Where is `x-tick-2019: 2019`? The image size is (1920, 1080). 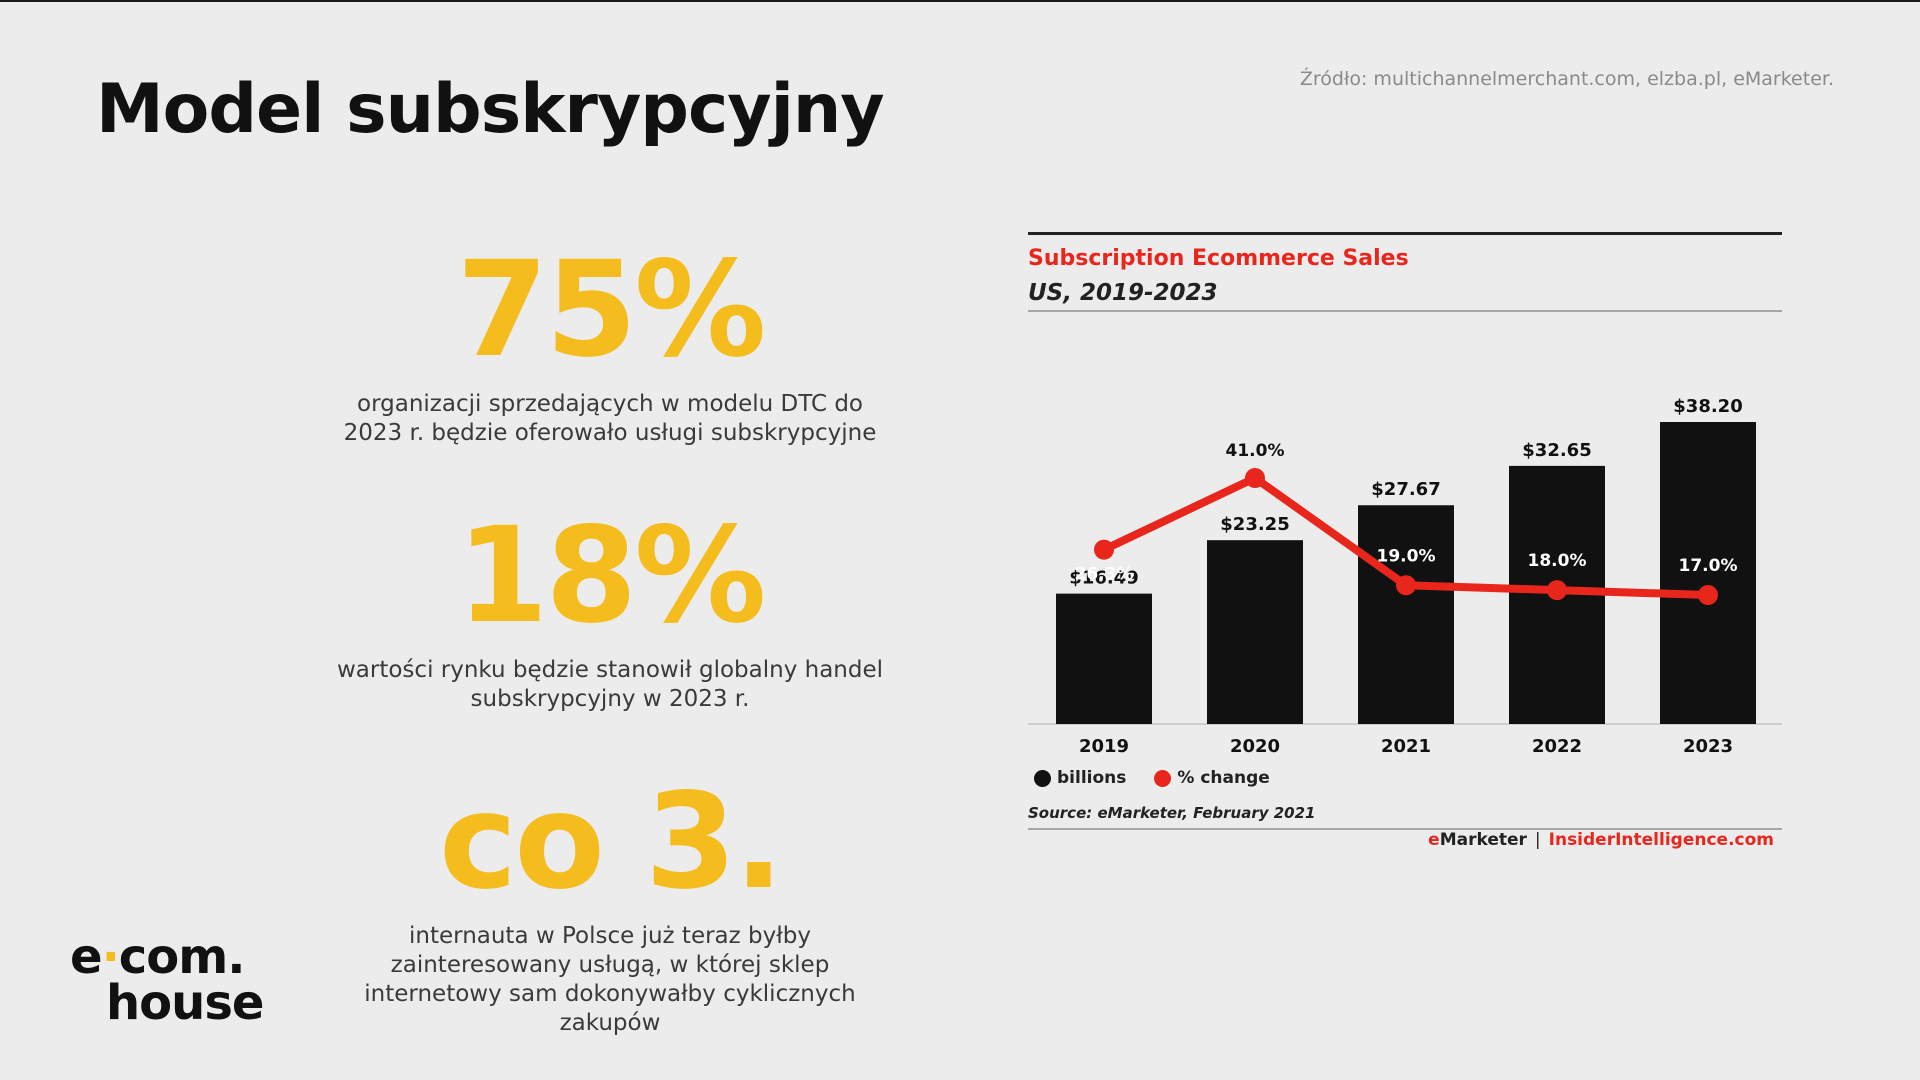
x-tick-2019: 2019 is located at coordinates (1104, 746).